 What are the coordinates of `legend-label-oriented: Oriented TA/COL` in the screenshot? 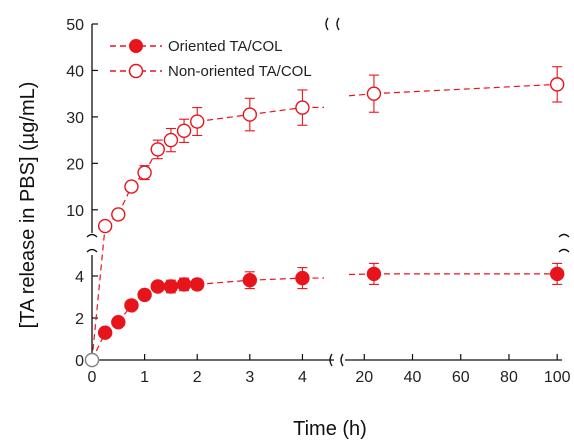 It's located at (225, 46).